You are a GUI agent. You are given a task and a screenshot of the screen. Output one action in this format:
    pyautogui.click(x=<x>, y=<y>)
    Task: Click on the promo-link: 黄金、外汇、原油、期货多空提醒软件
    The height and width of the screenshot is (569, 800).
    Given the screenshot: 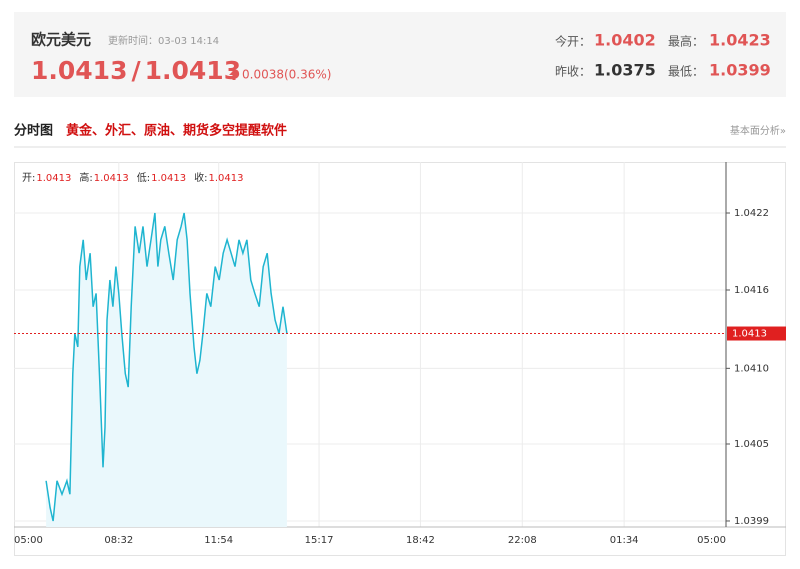 What is the action you would take?
    pyautogui.click(x=176, y=131)
    